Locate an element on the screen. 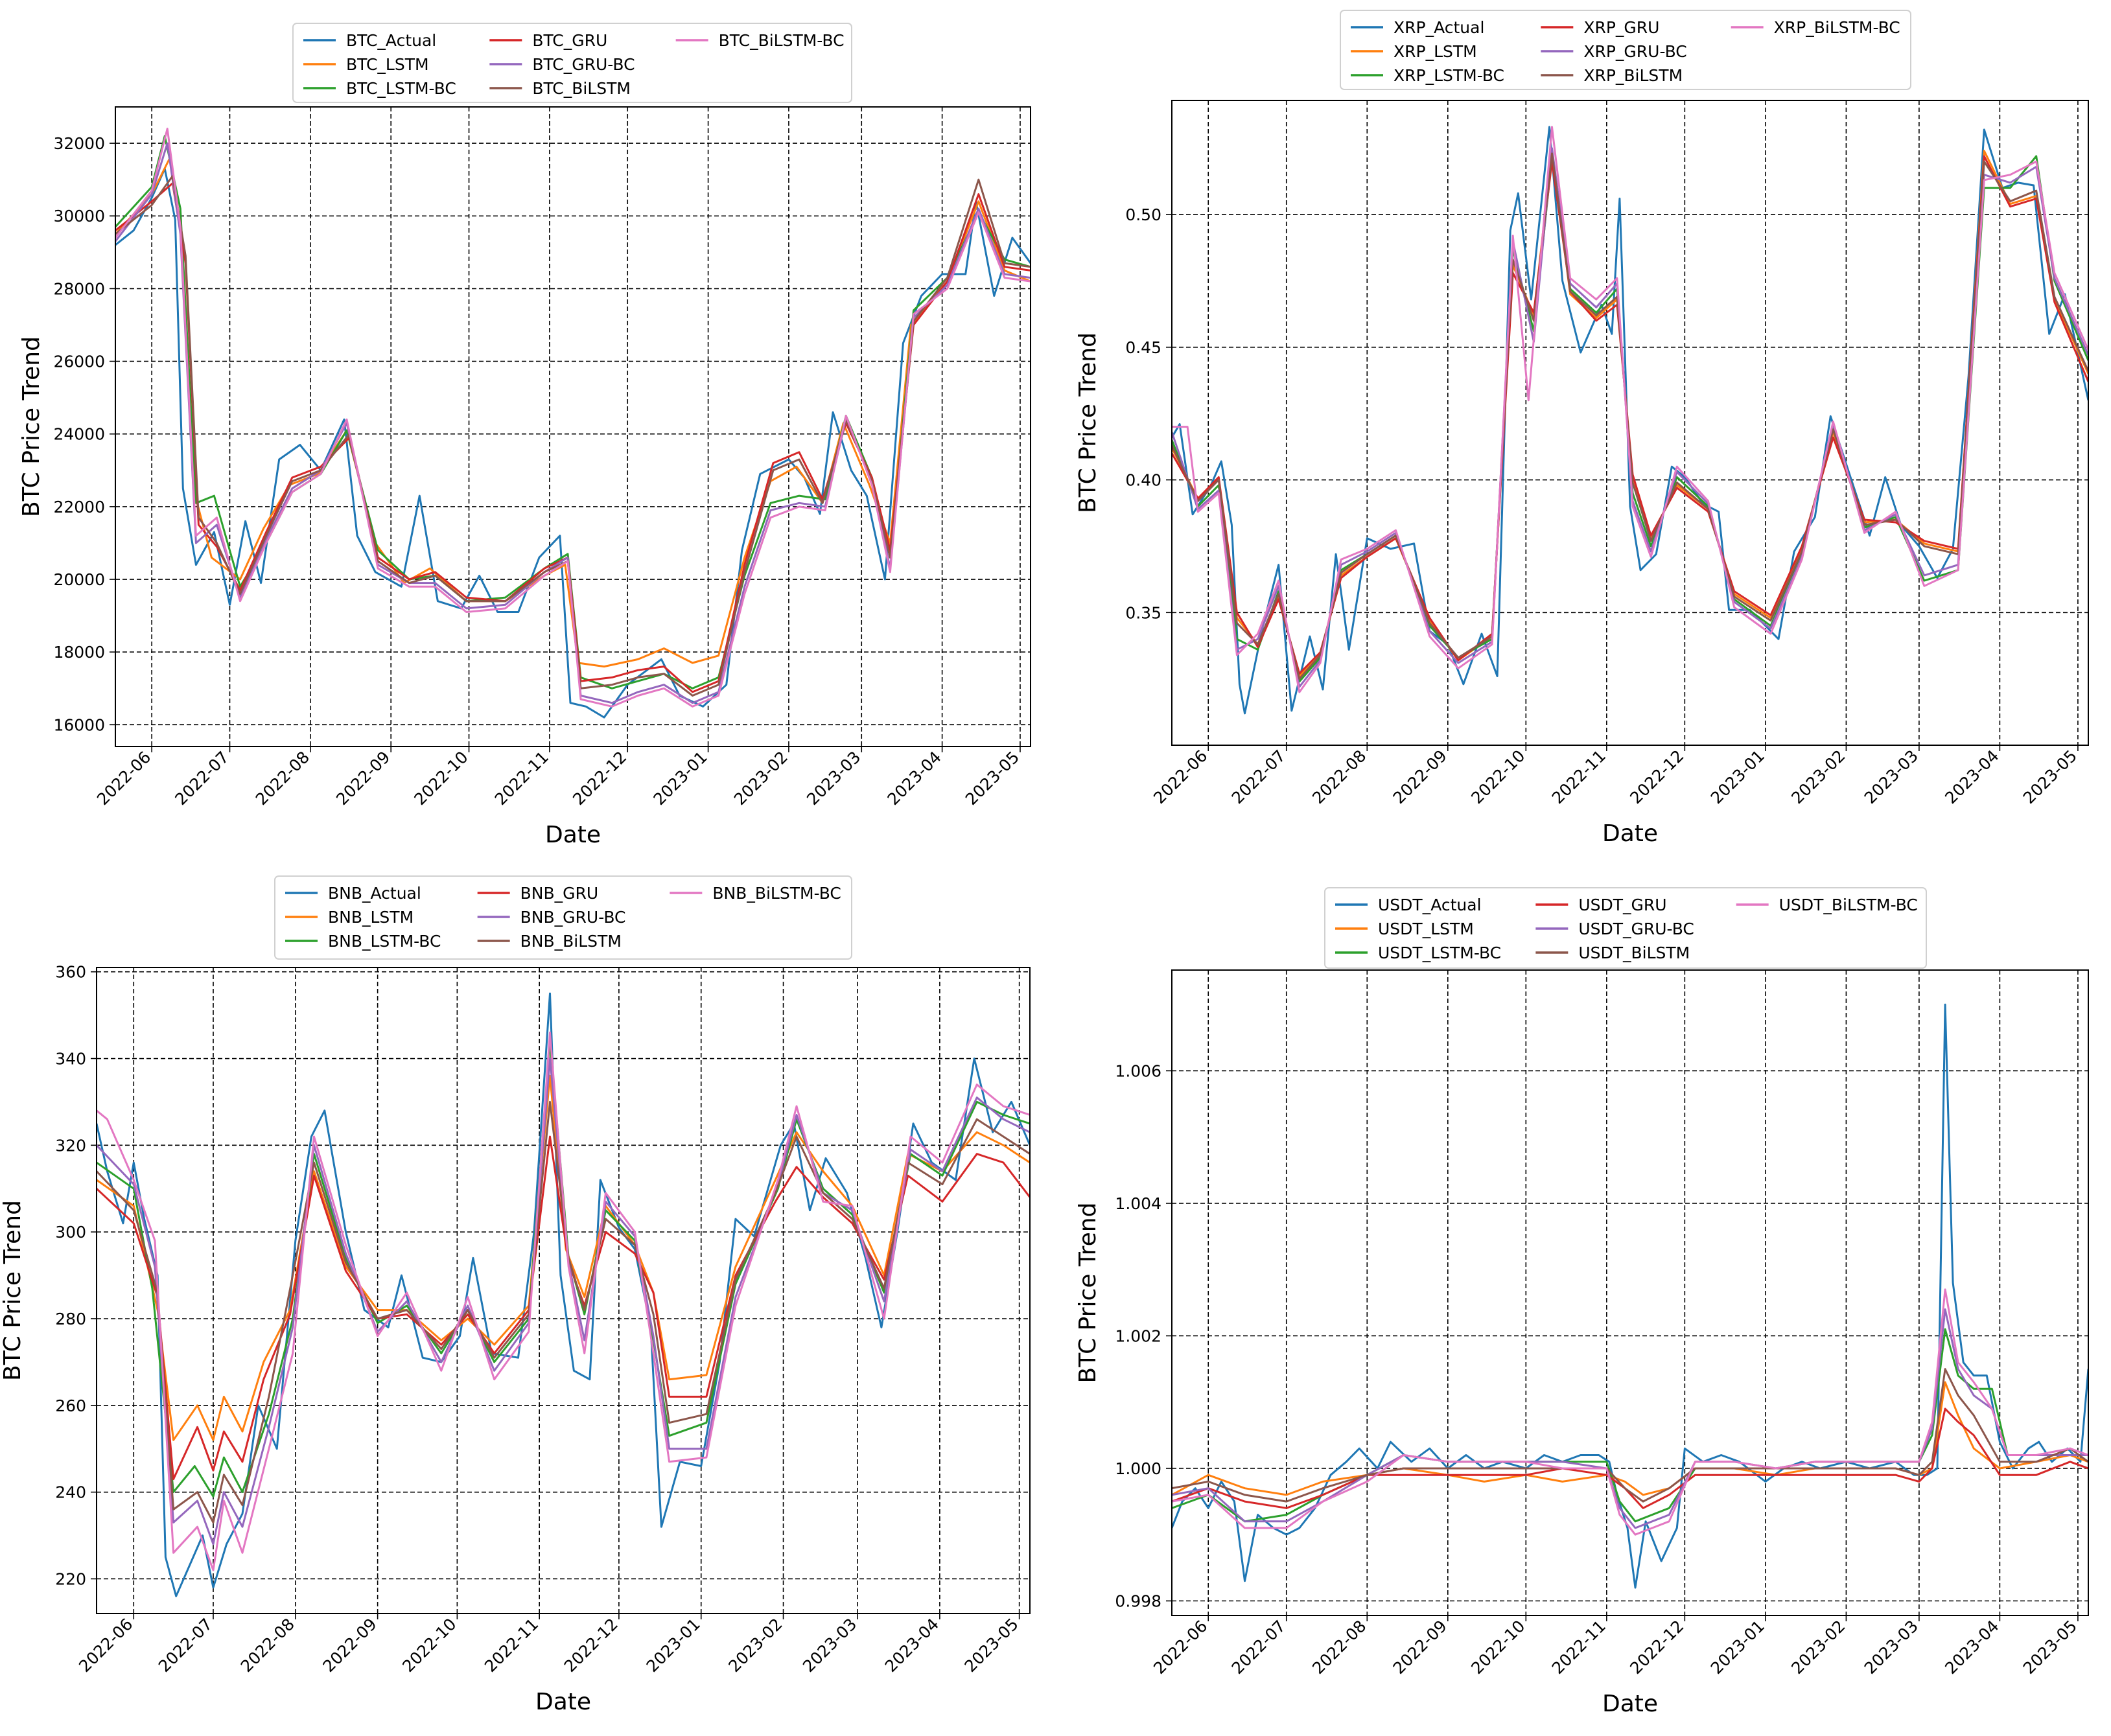 The height and width of the screenshot is (1736, 2111). y-tick-label: 0.40 is located at coordinates (1143, 481).